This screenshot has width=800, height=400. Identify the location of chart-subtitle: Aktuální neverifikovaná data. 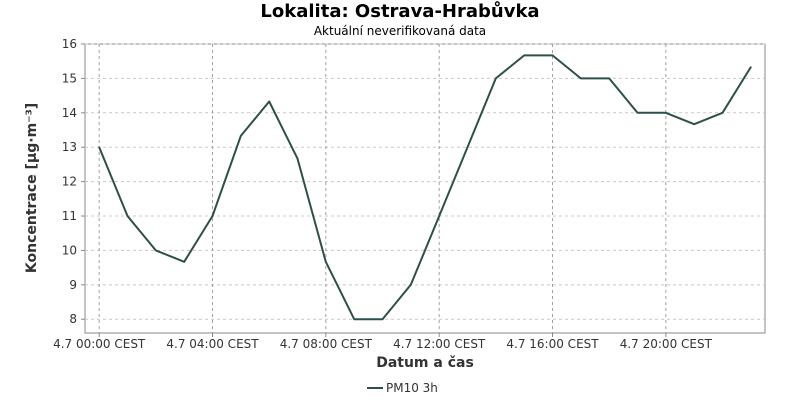
(400, 31).